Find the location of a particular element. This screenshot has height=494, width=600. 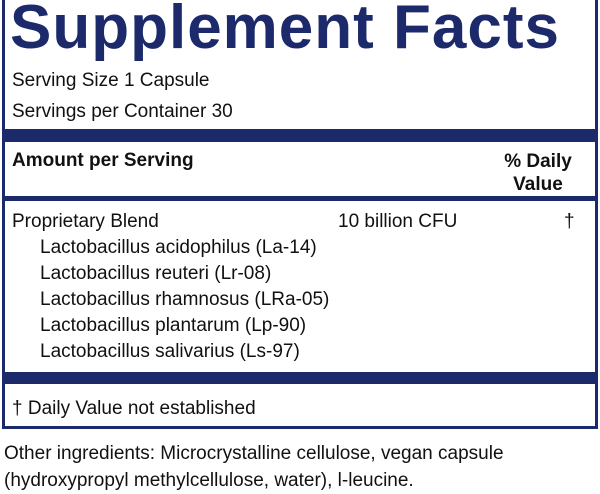

row-dv: † is located at coordinates (569, 221).